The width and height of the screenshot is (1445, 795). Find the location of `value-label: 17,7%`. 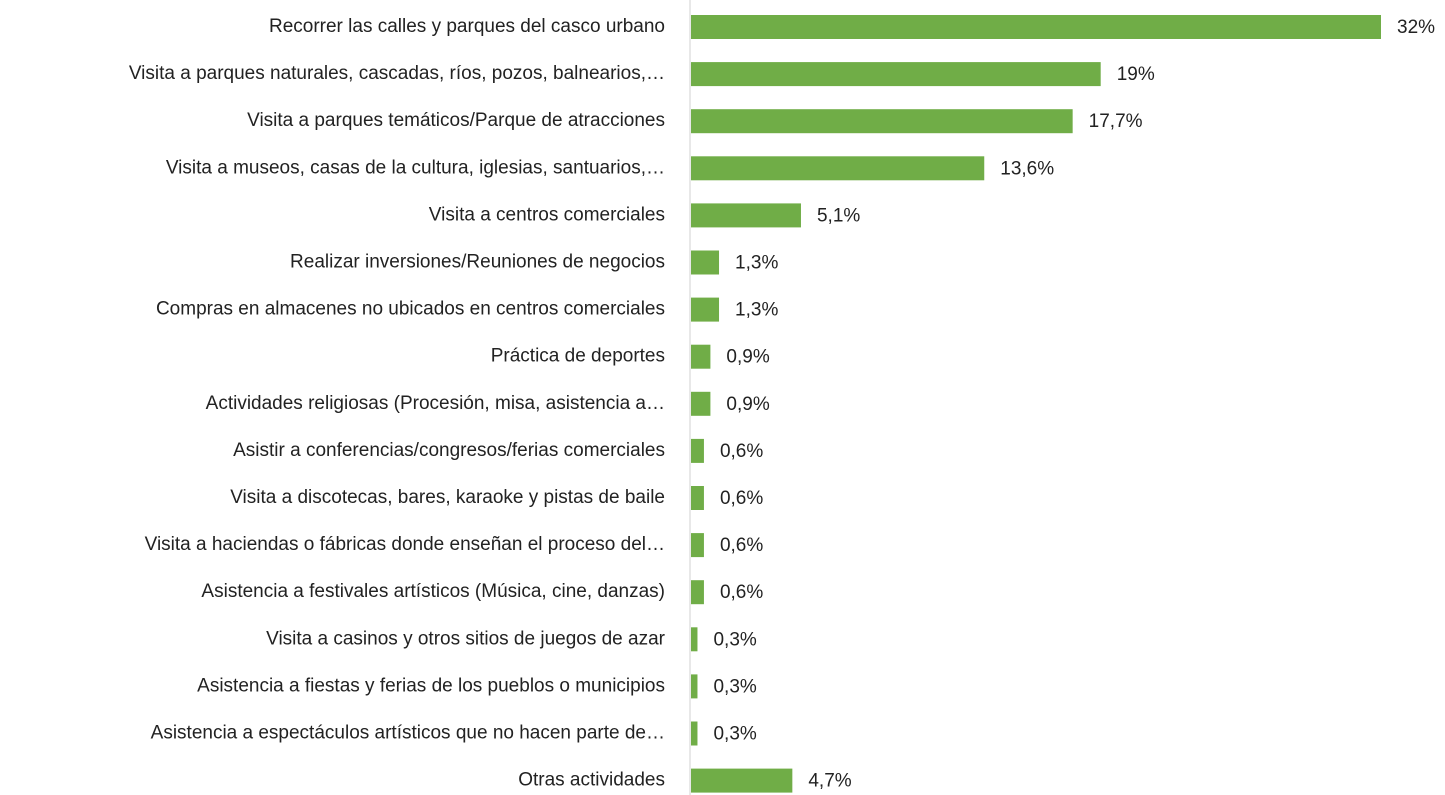

value-label: 17,7% is located at coordinates (1116, 121).